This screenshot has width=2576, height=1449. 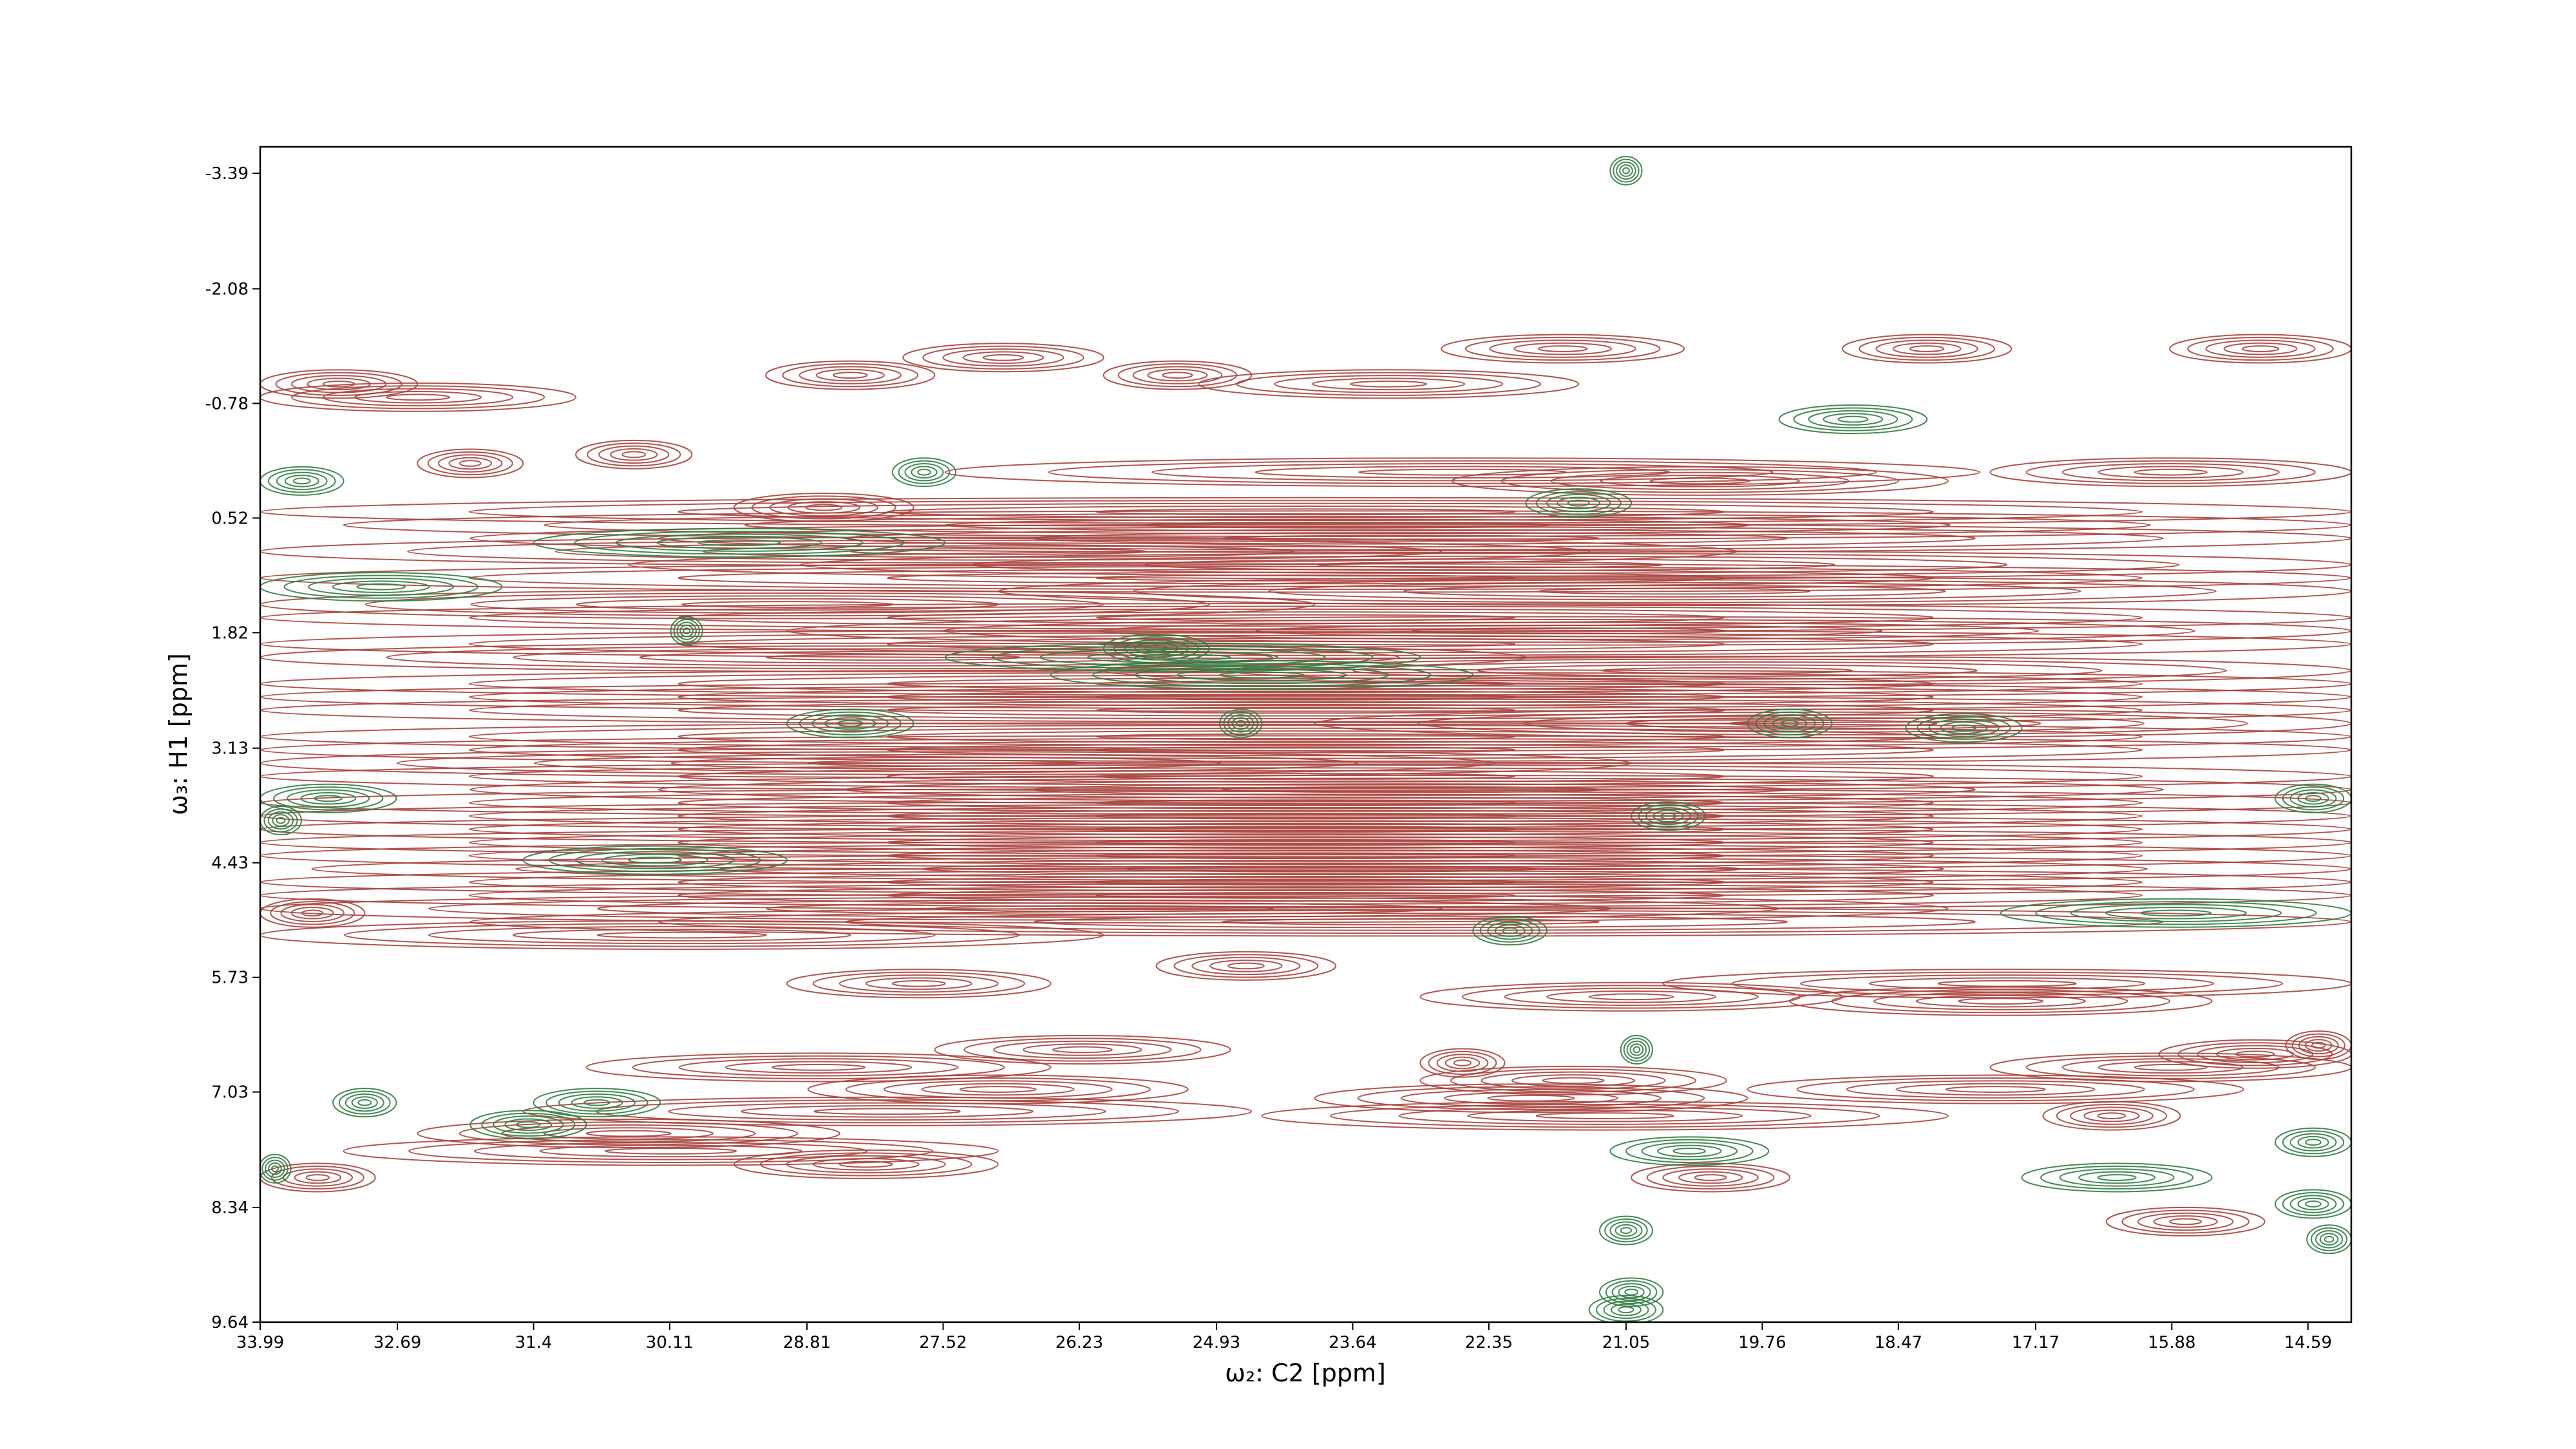 I want to click on x-tick-label: 27.52, so click(x=943, y=1343).